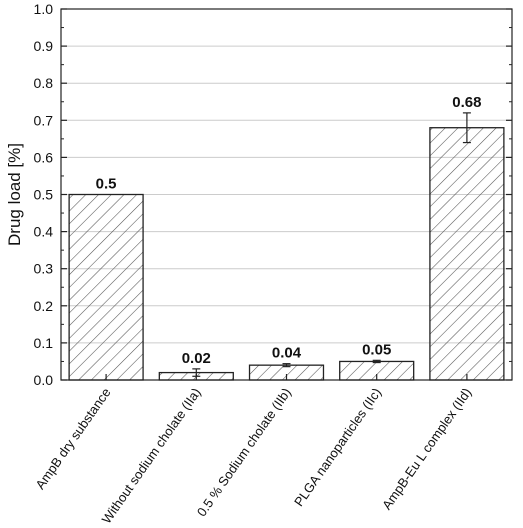  Describe the element at coordinates (426, 448) in the screenshot. I see `x-tick-label: AmpB-Eu L complex (IId)` at that location.